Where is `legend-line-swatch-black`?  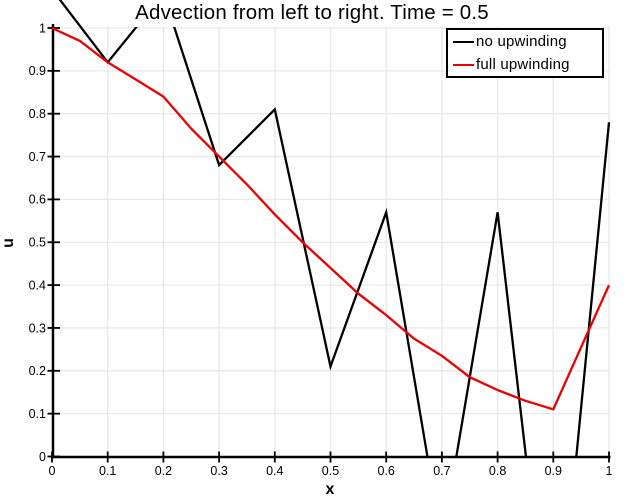
legend-line-swatch-black is located at coordinates (463, 41).